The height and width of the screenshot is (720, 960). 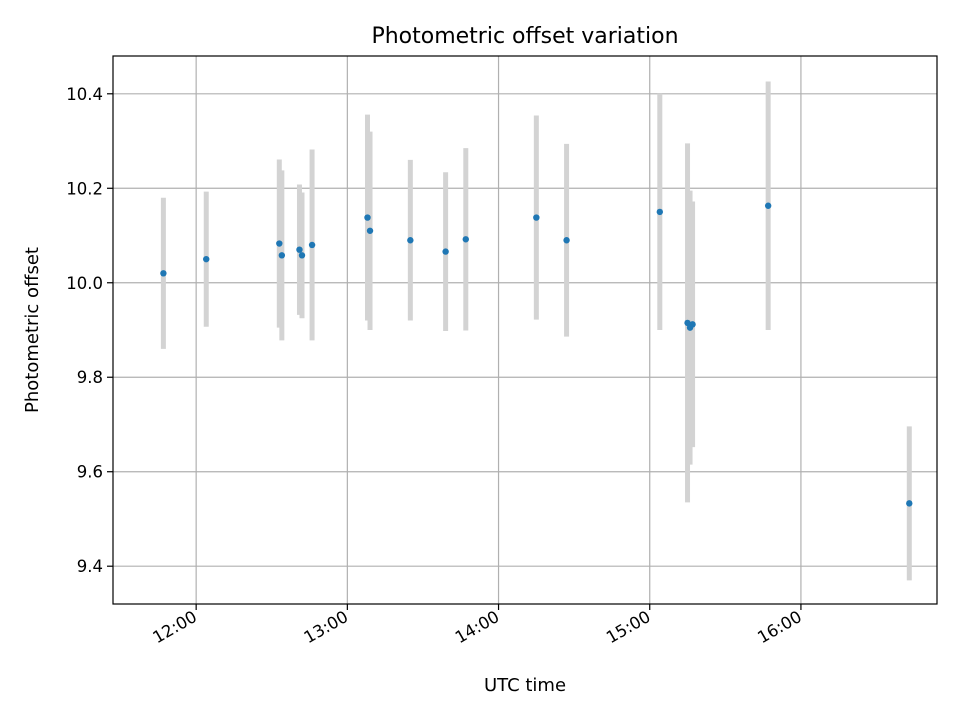 I want to click on y-tick-label: 9.6, so click(x=90, y=472).